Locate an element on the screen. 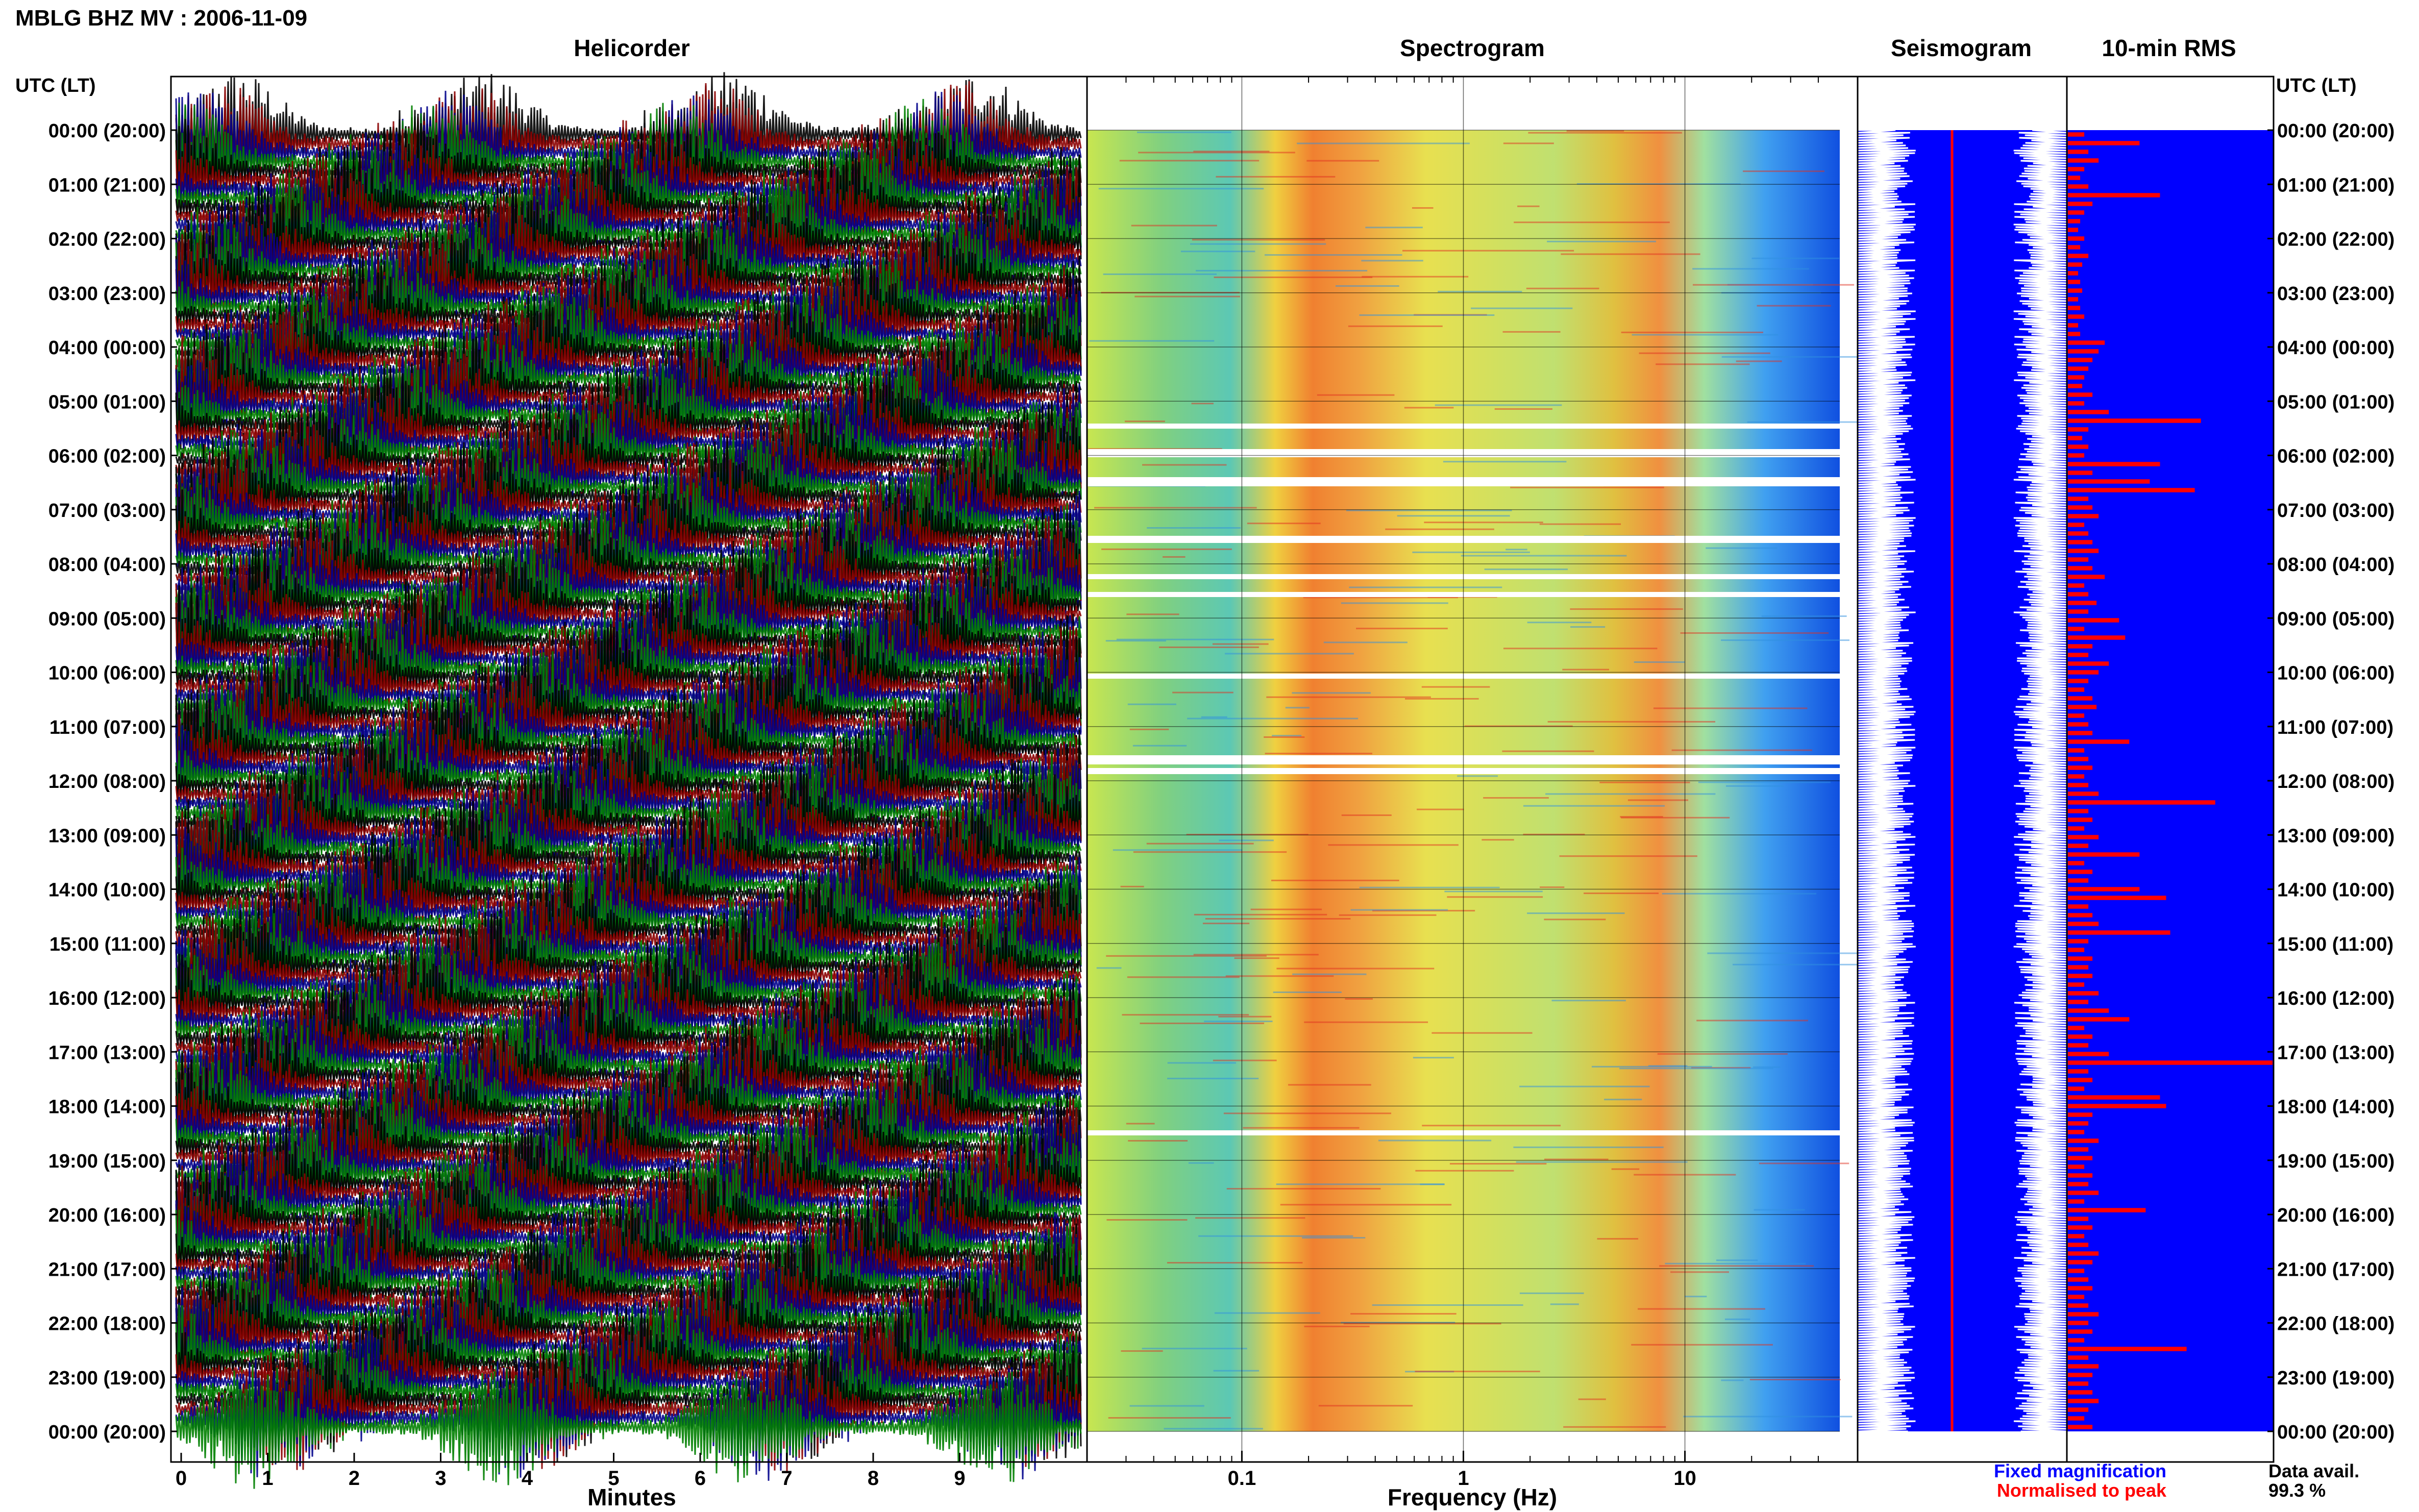  spectrogram-x-tick-label: 10 is located at coordinates (1684, 1478).